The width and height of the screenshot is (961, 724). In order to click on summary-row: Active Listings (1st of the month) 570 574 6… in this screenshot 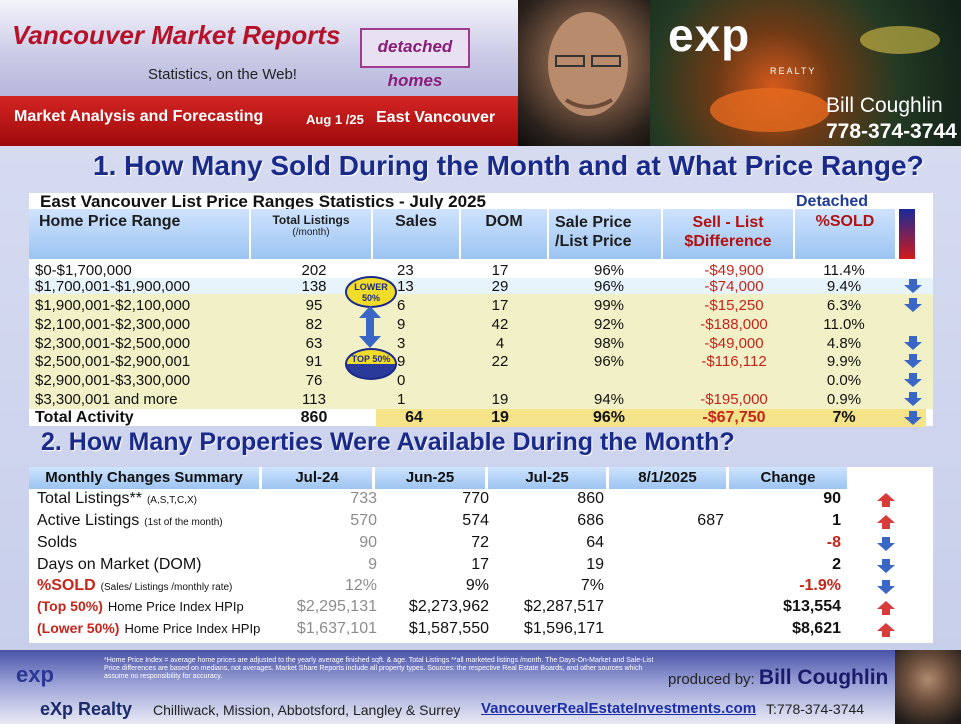, I will do `click(481, 523)`.